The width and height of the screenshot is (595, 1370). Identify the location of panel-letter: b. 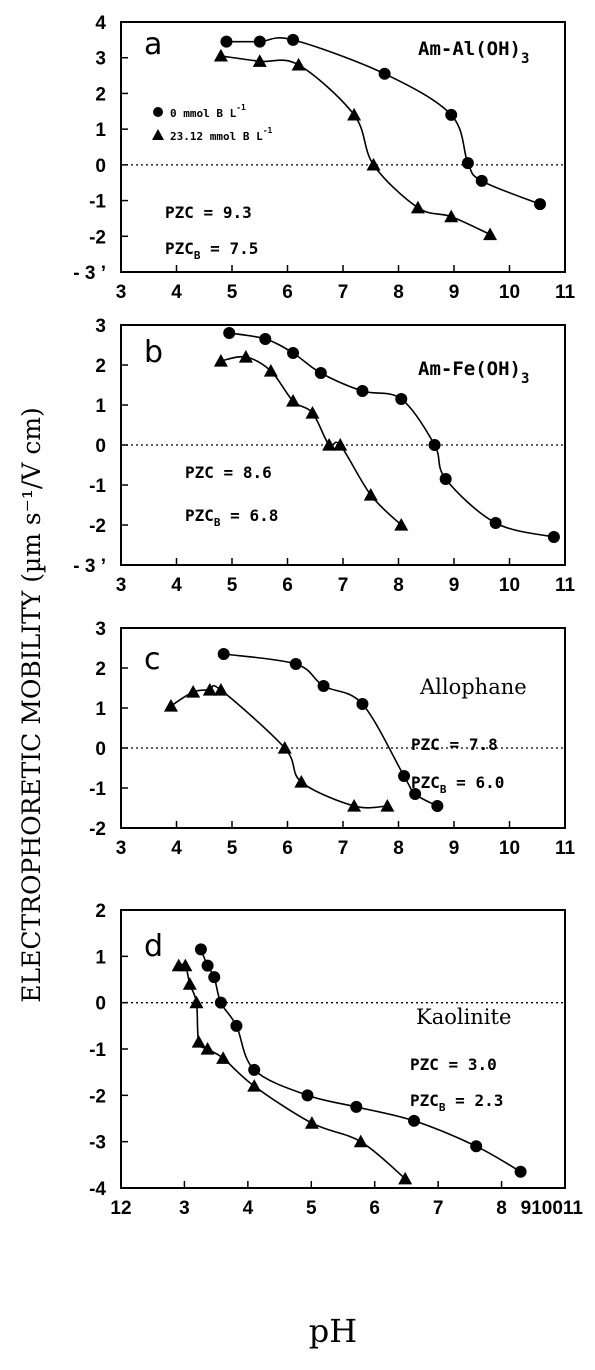
(153, 352).